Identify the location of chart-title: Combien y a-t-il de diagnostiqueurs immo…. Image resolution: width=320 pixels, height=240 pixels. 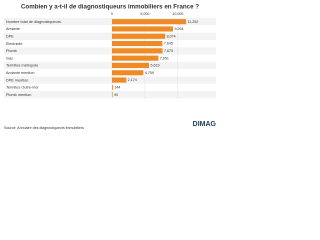
(110, 7).